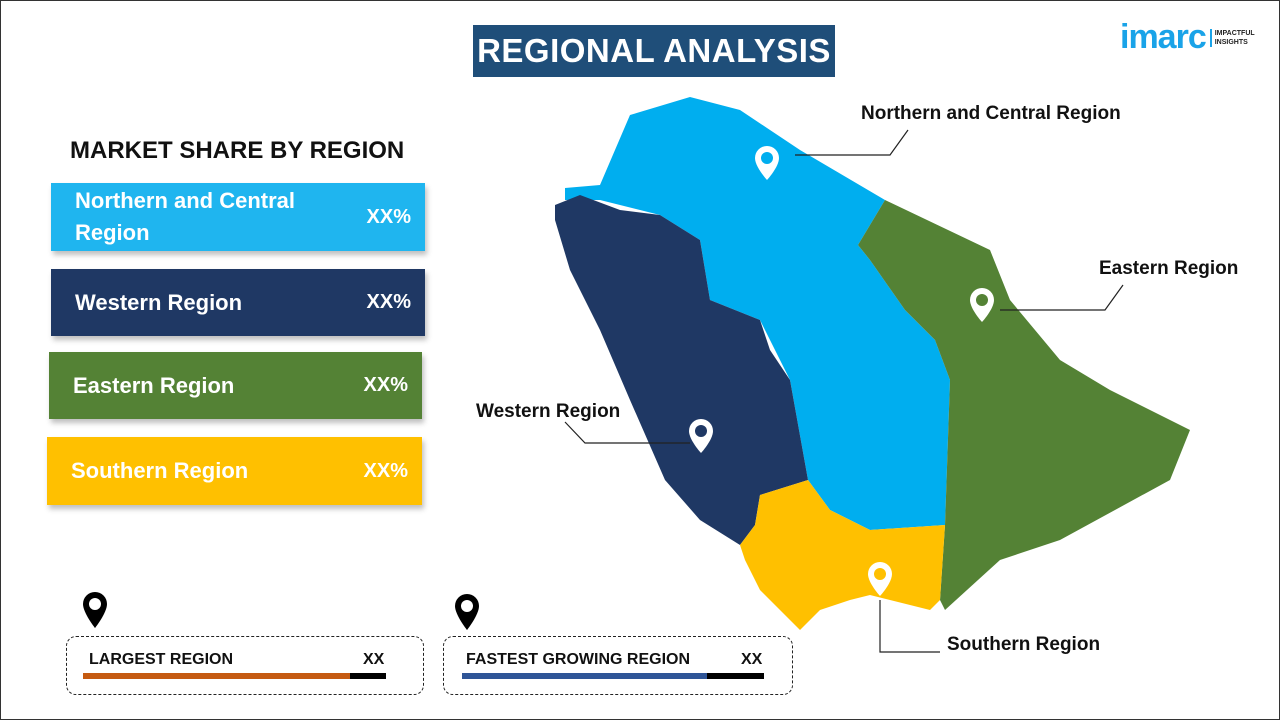  Describe the element at coordinates (237, 150) in the screenshot. I see `market-share-title: MARKET SHARE BY REGION` at that location.